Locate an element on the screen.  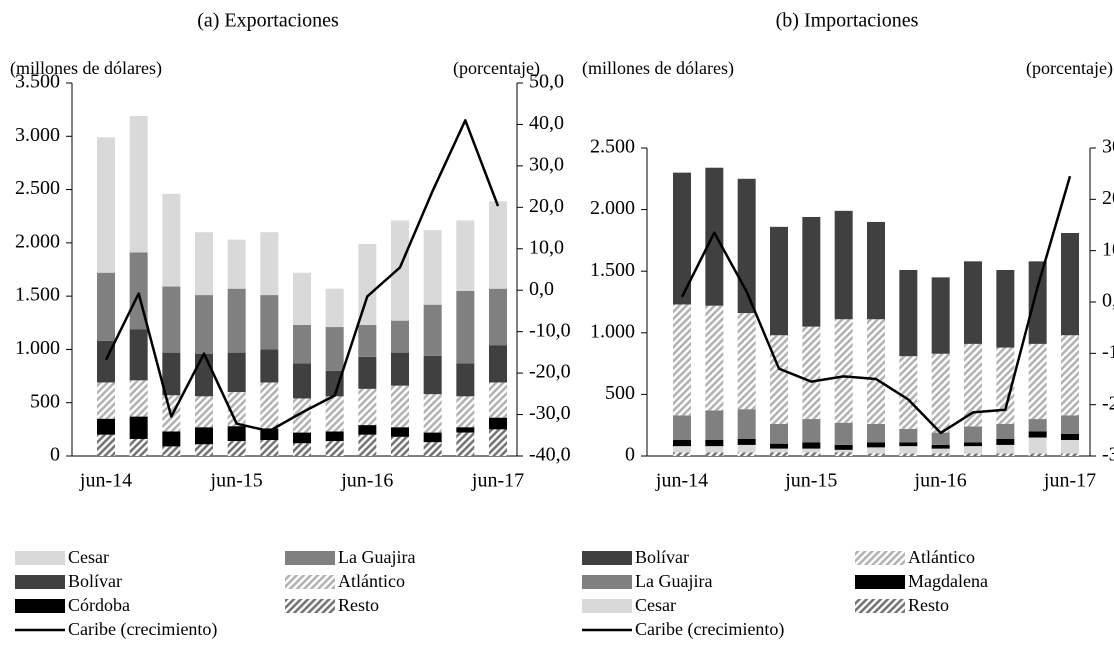
legend-label: Atlántico is located at coordinates (371, 581).